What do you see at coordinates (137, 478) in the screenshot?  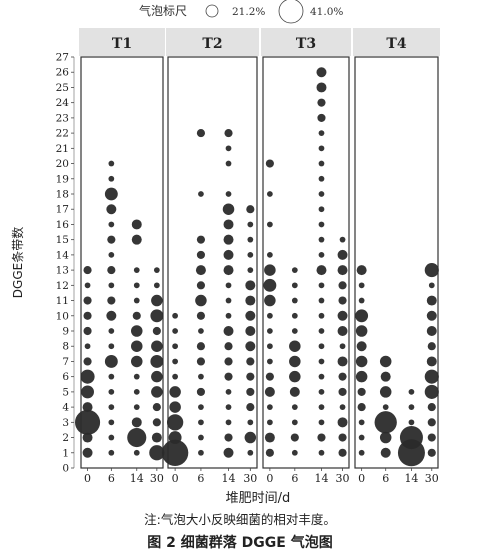 I see `x-tick-label-t1-14: 14` at bounding box center [137, 478].